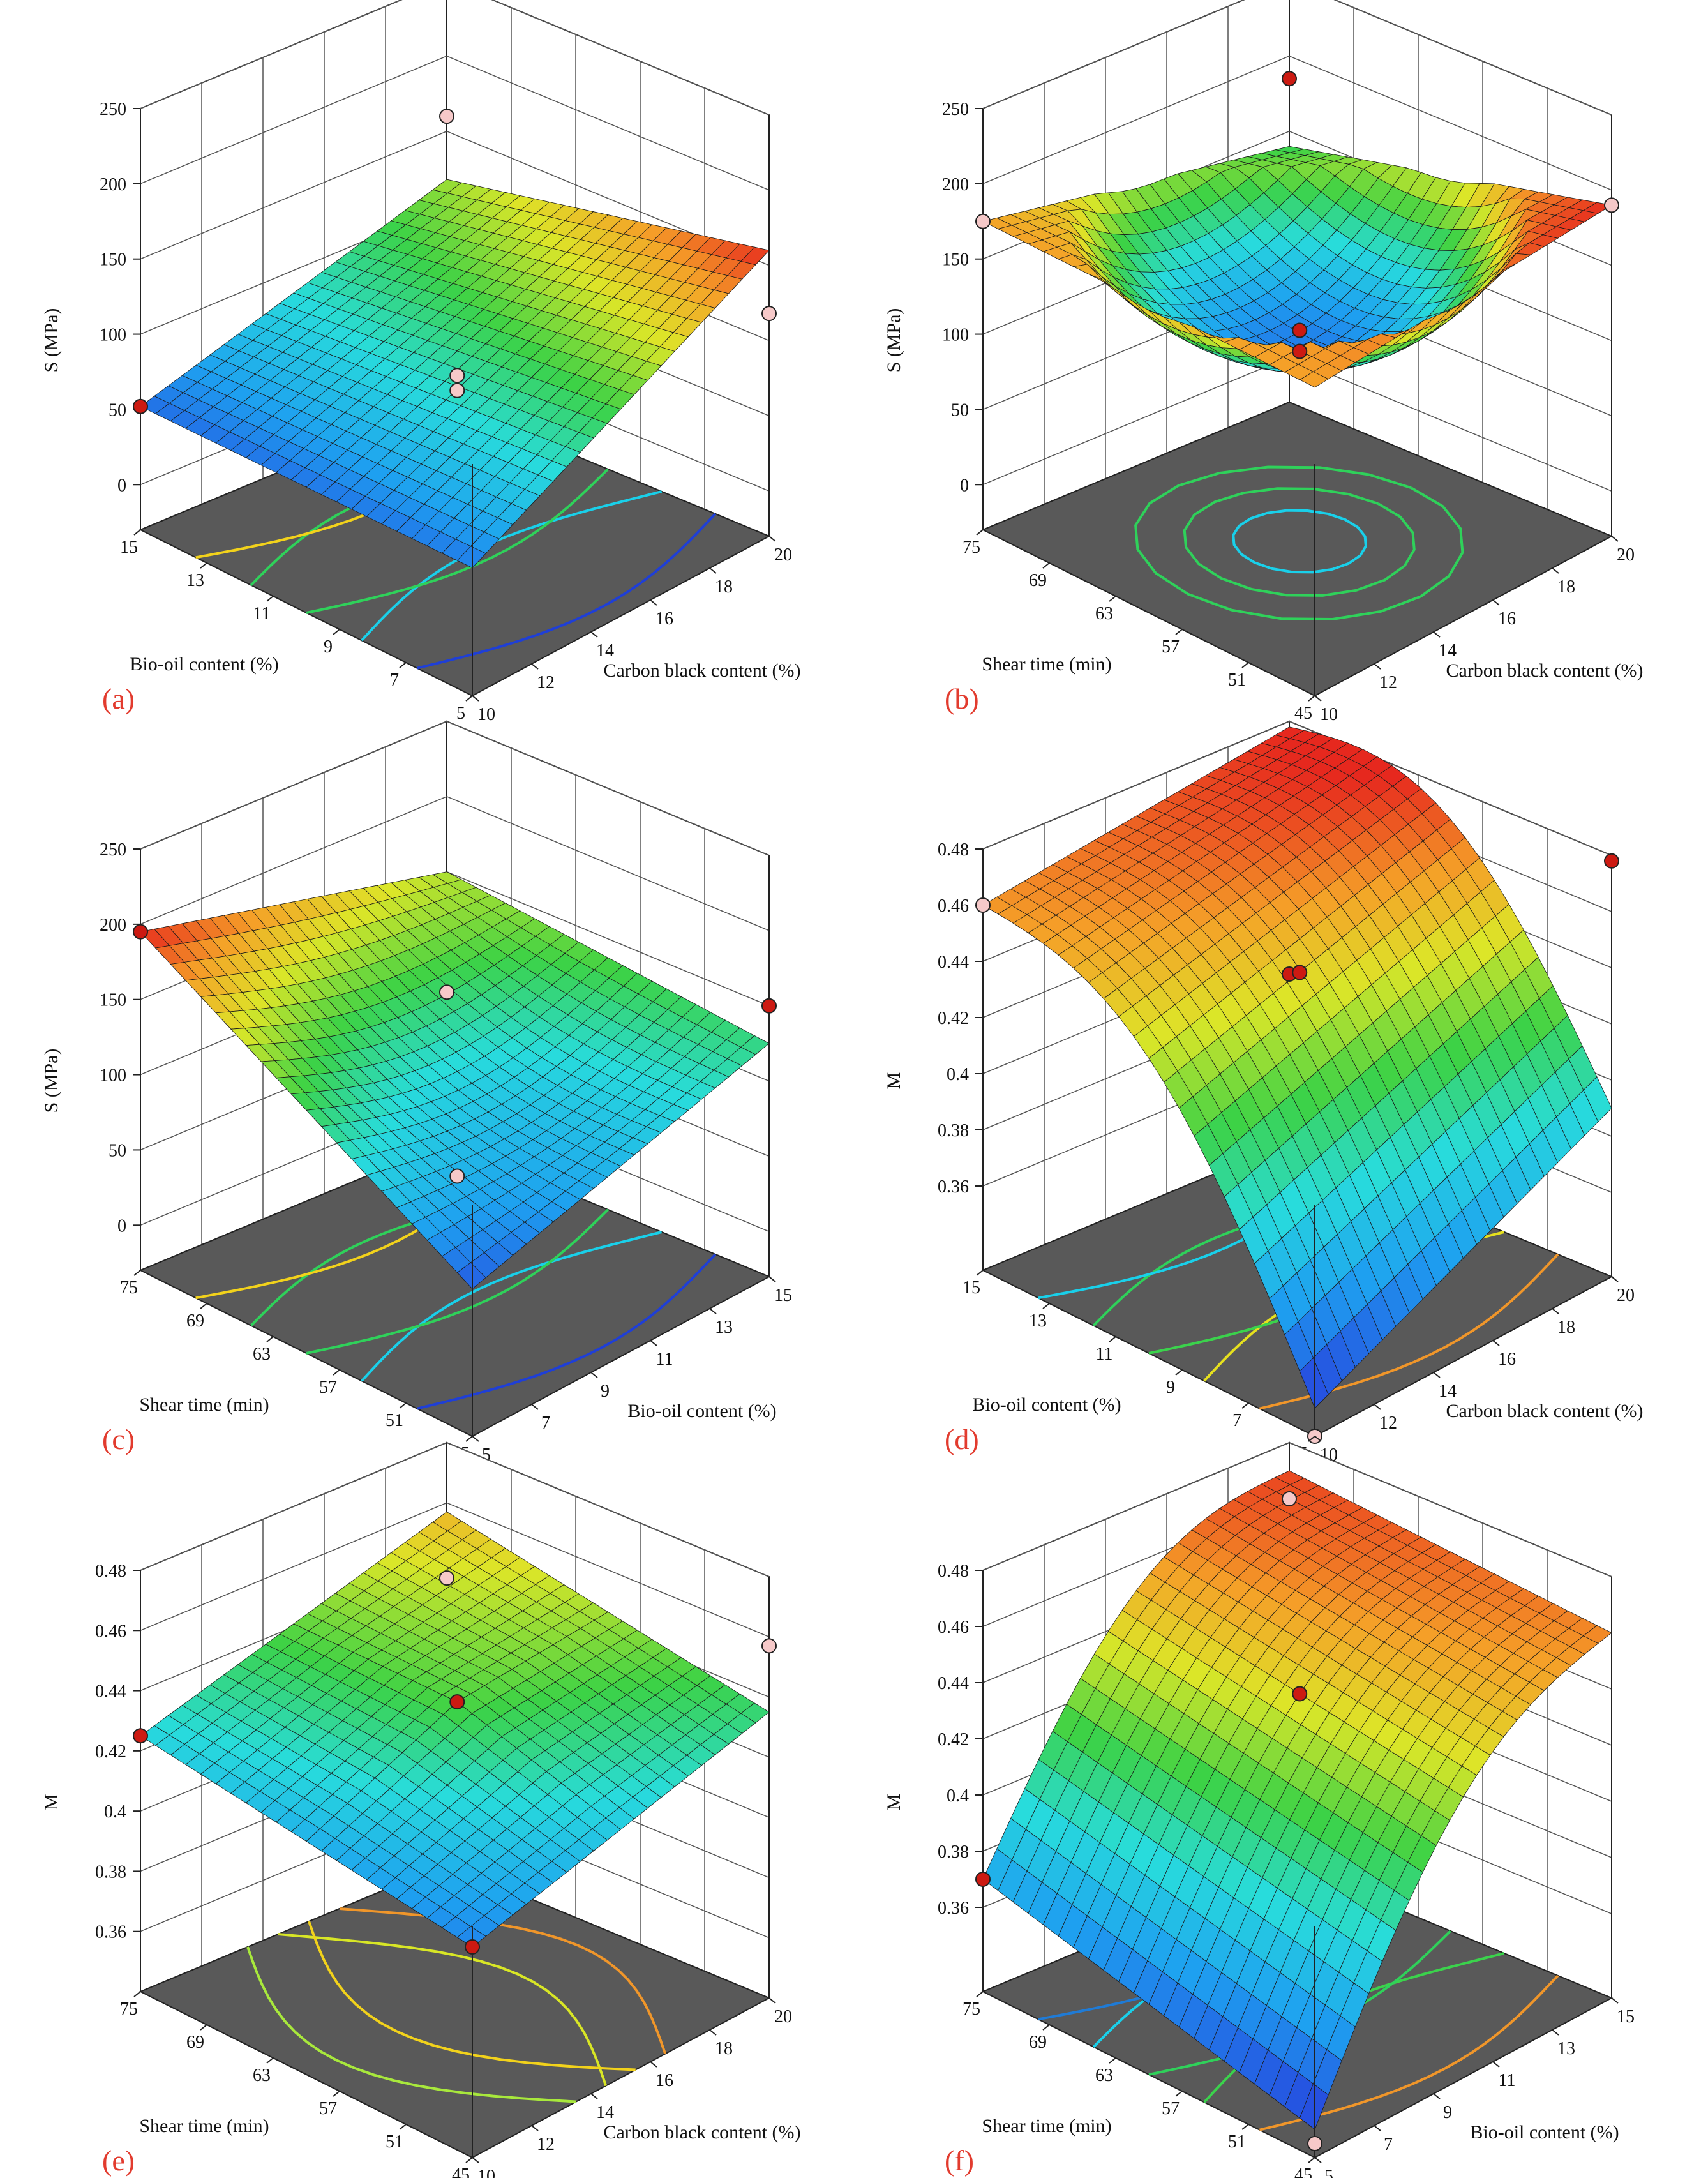 This screenshot has height=2178, width=1708. Describe the element at coordinates (953, 1571) in the screenshot. I see `z-tick-label: 0.48` at that location.